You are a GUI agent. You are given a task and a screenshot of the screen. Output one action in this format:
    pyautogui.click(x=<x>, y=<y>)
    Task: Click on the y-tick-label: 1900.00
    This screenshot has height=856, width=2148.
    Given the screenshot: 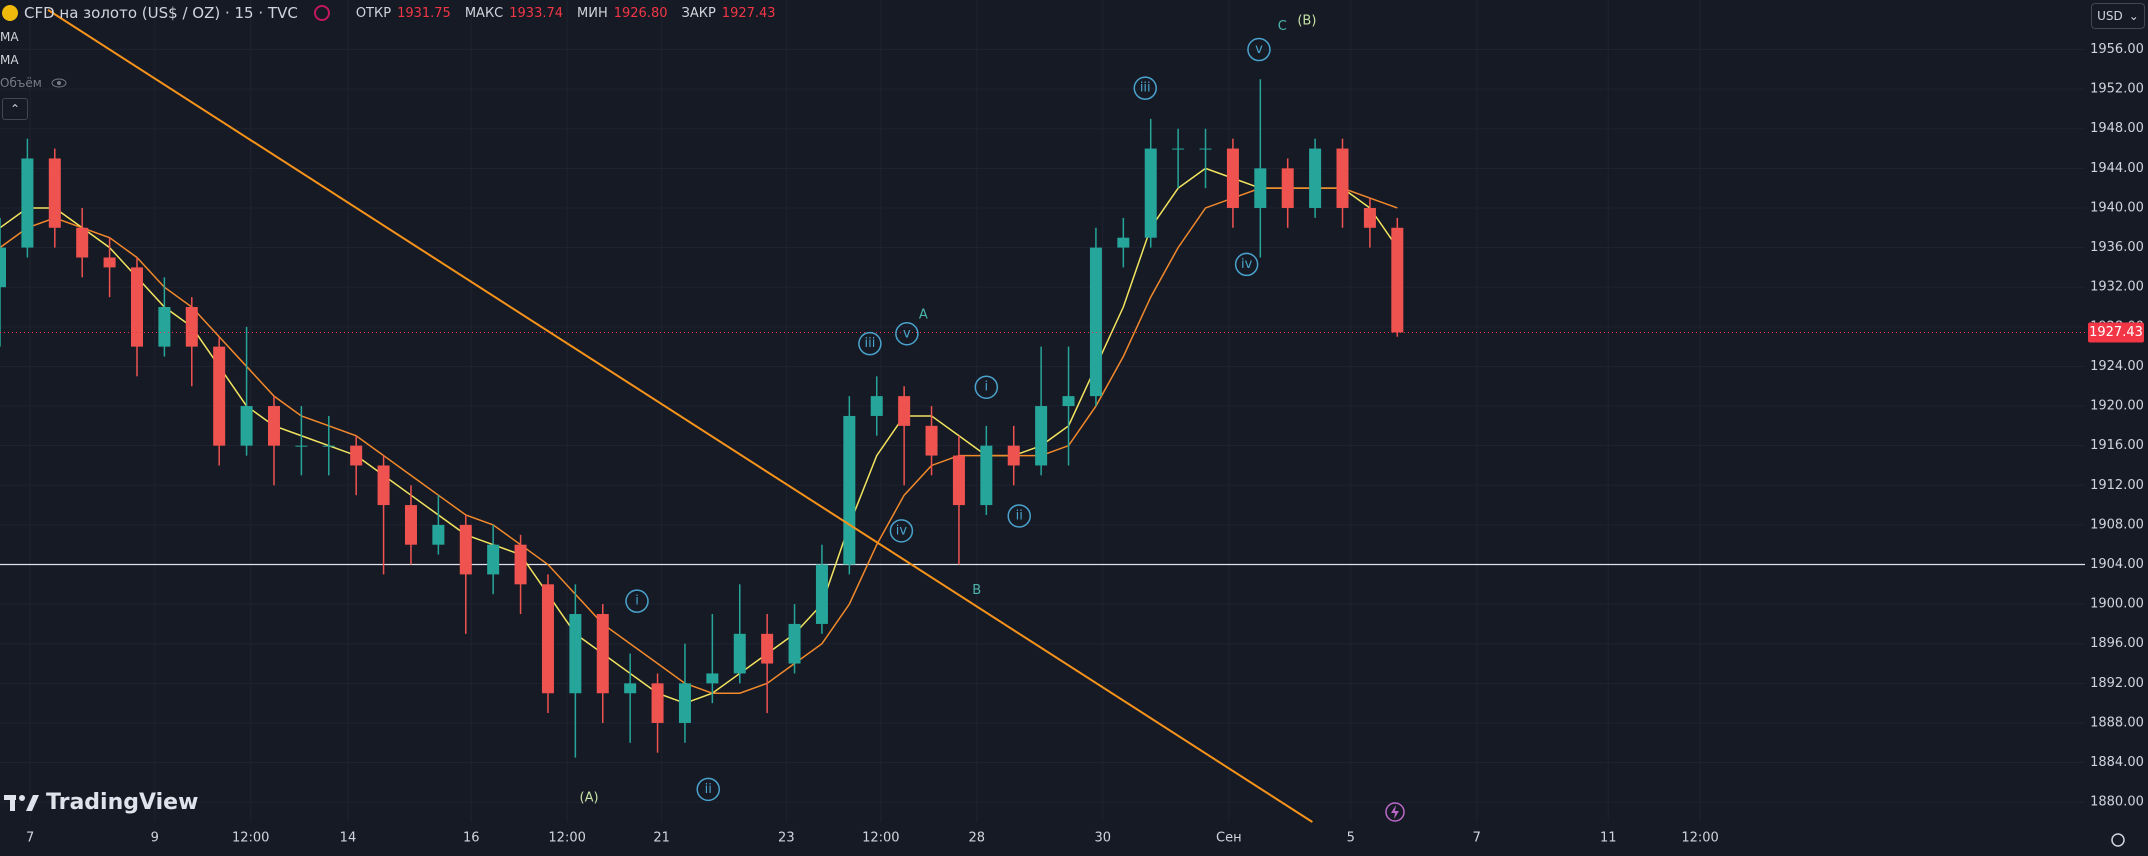 What is the action you would take?
    pyautogui.click(x=2117, y=604)
    